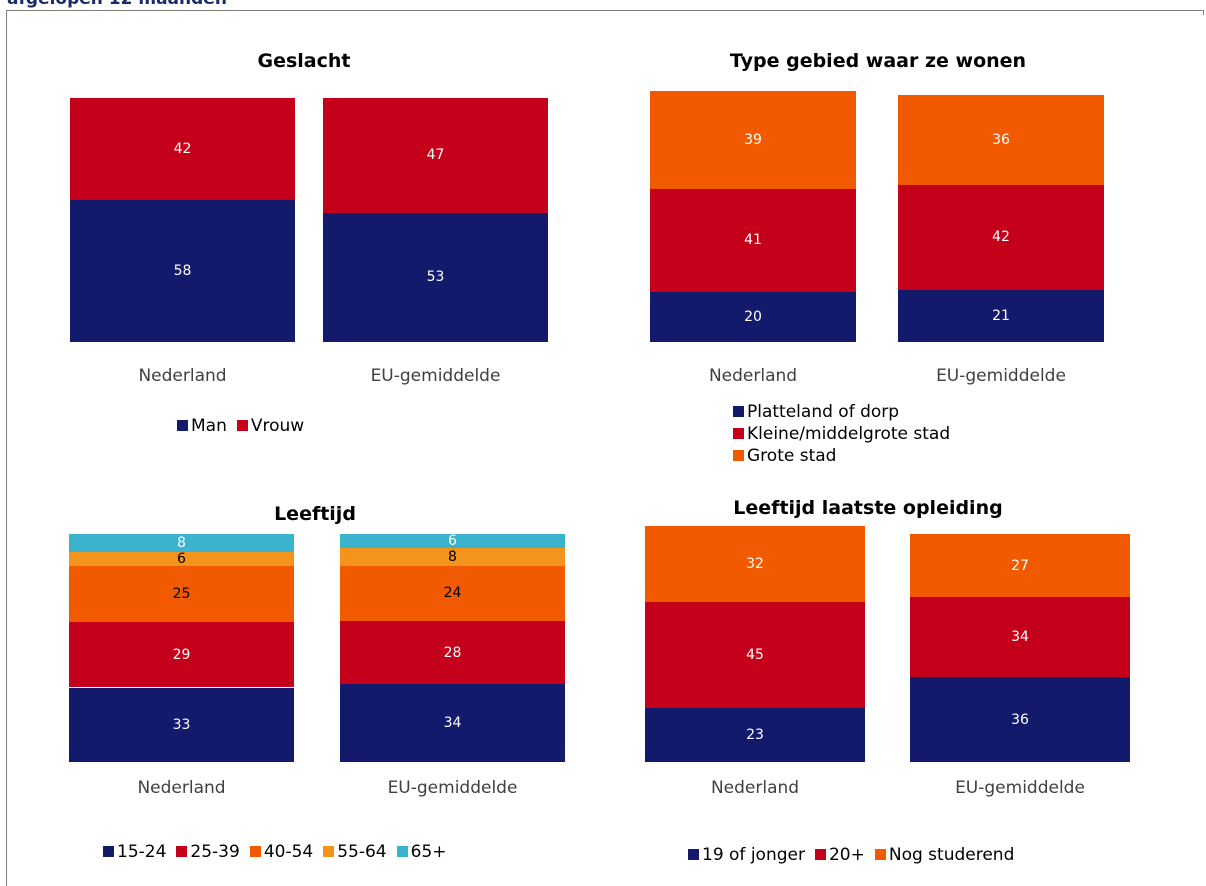  I want to click on data-label: 21, so click(1001, 315).